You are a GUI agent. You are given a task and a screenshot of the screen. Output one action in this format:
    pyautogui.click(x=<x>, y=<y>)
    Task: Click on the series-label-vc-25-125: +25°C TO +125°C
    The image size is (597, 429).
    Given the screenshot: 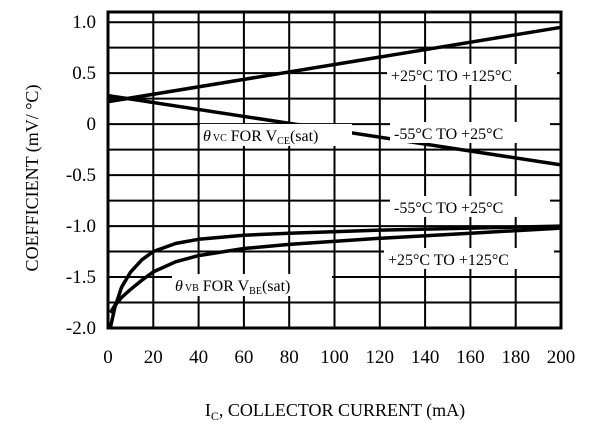 What is the action you would take?
    pyautogui.click(x=472, y=74)
    